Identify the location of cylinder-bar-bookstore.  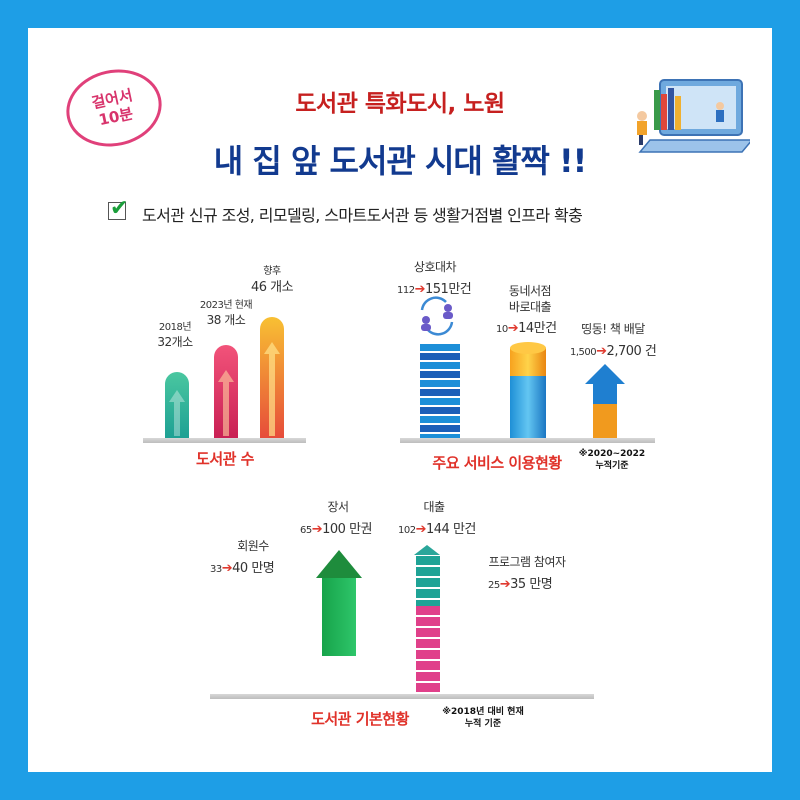
(528, 390).